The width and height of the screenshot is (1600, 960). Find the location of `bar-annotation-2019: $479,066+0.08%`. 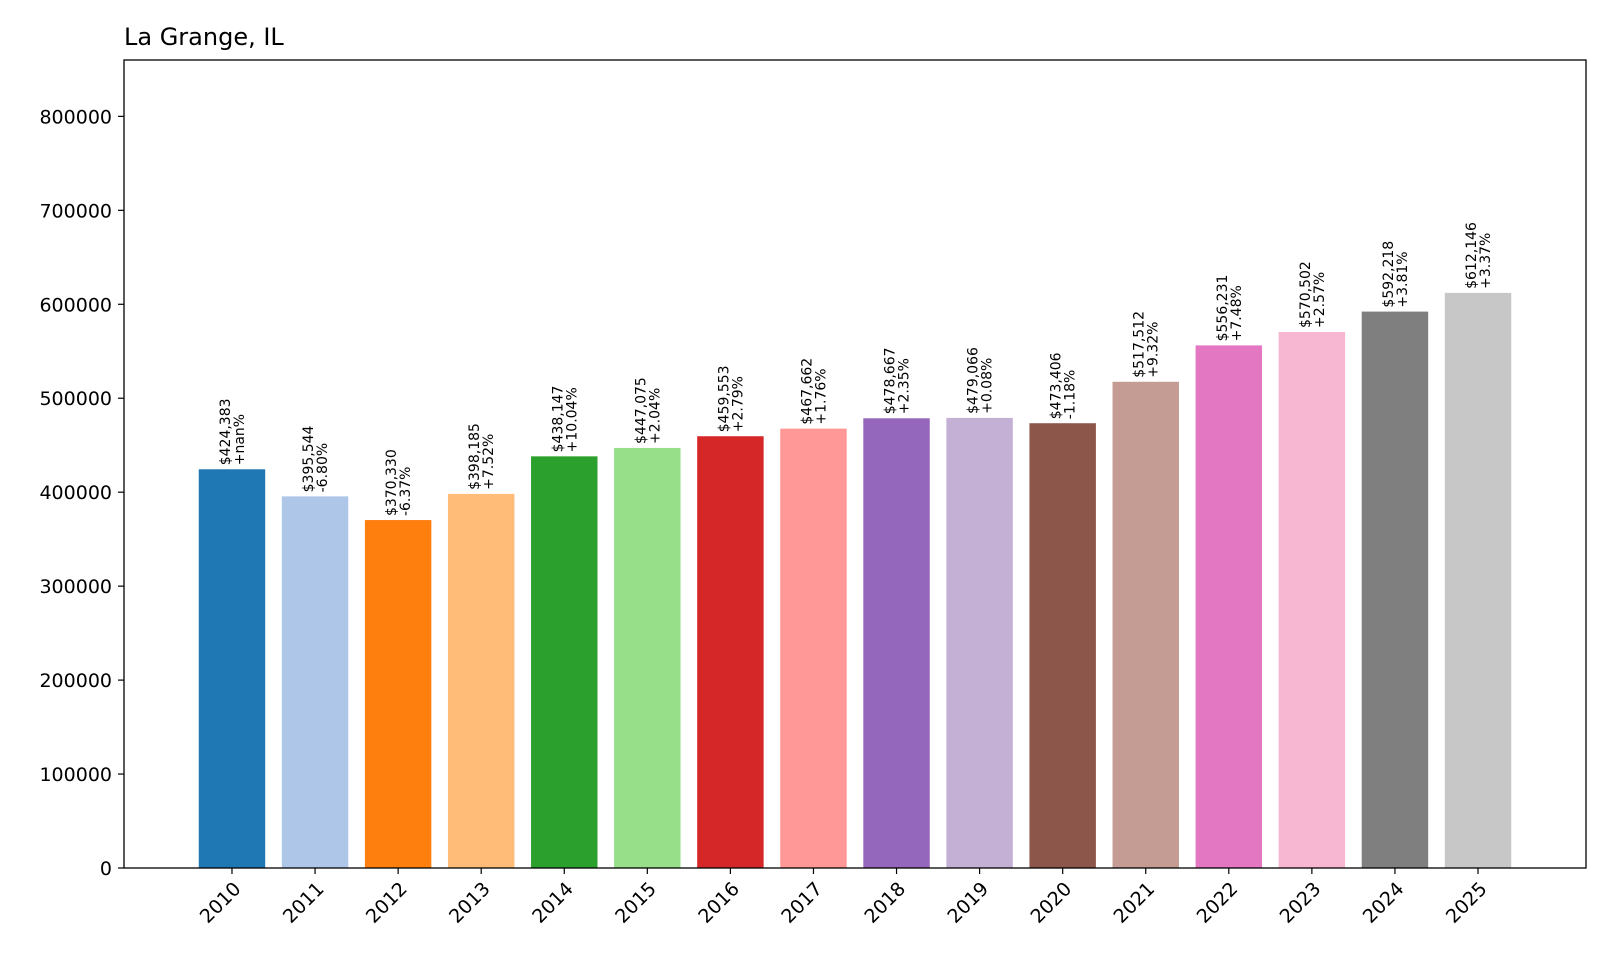

bar-annotation-2019: $479,066+0.08% is located at coordinates (981, 380).